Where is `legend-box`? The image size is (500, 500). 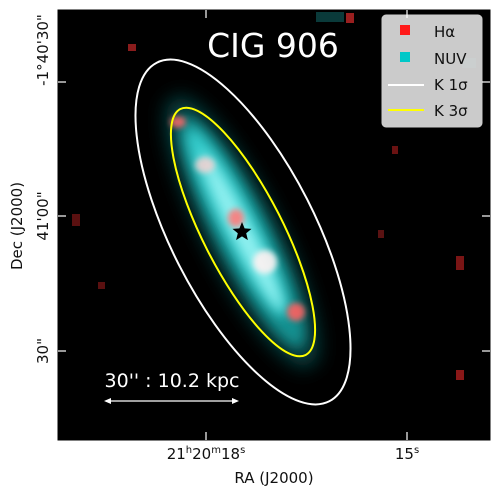
legend-box is located at coordinates (432, 71).